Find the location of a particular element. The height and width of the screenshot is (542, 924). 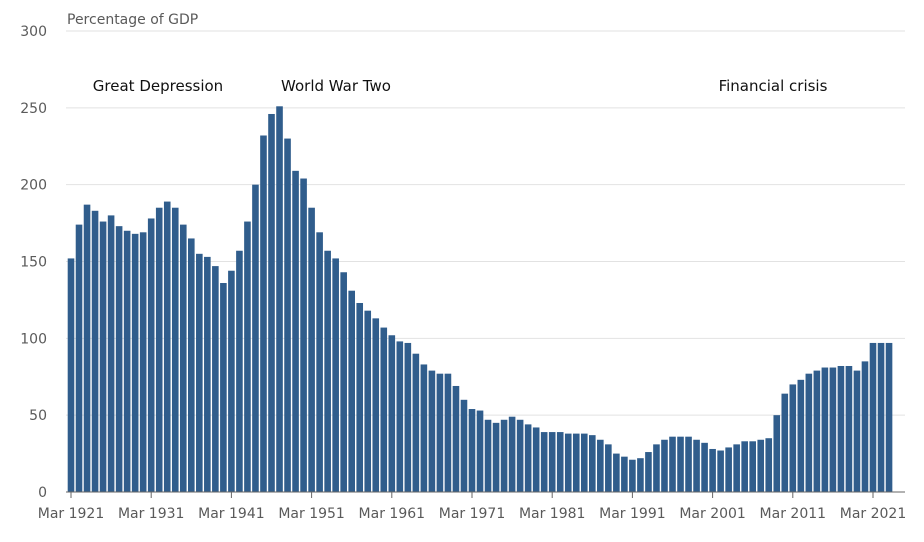

x-tick-label: Mar 1981 is located at coordinates (552, 514).